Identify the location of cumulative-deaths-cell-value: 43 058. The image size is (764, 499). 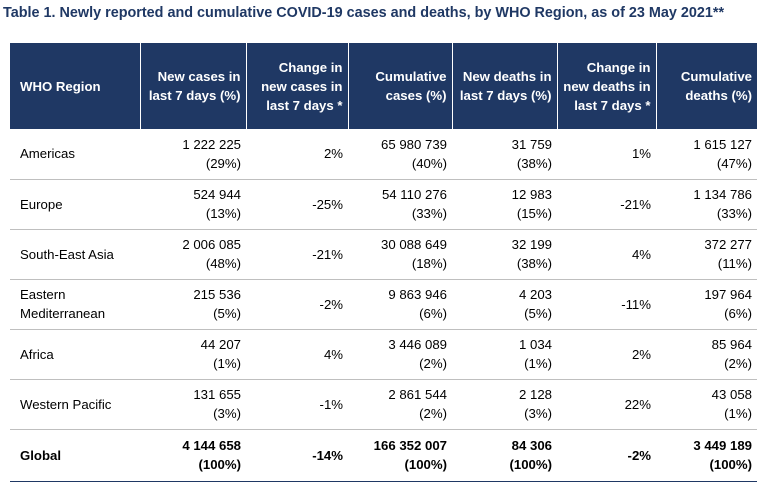
(731, 394).